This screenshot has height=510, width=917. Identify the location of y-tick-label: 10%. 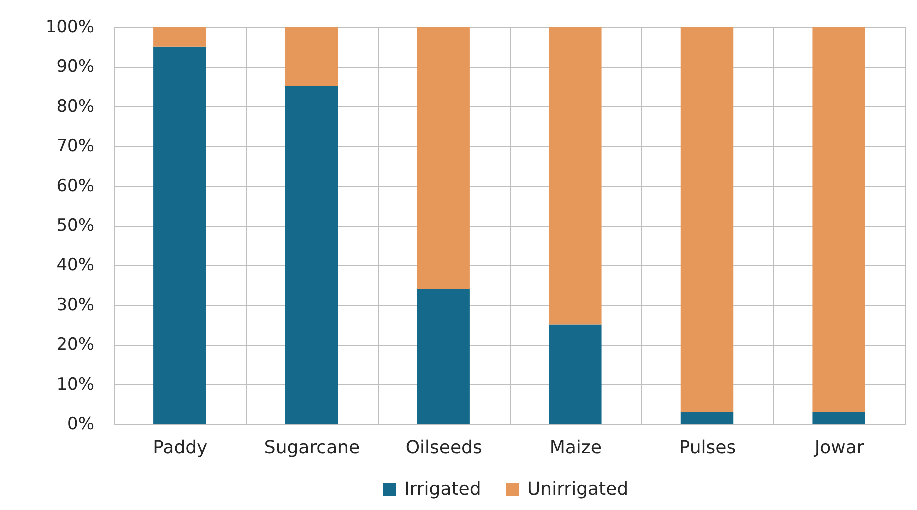
(75, 384).